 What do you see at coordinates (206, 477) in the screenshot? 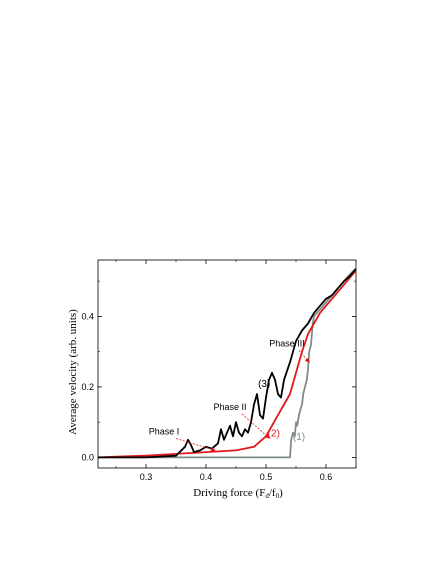
I see `x-tick-label: 0.4` at bounding box center [206, 477].